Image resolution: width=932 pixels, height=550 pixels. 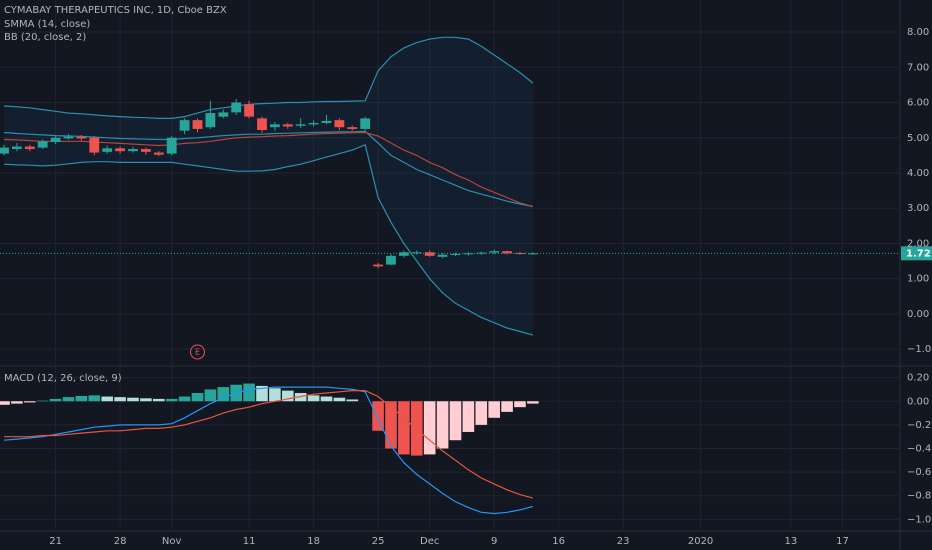 I want to click on chart-title: CYMABAY THERAPEUTICS INC, 1D, Cboe BZX, so click(x=115, y=10).